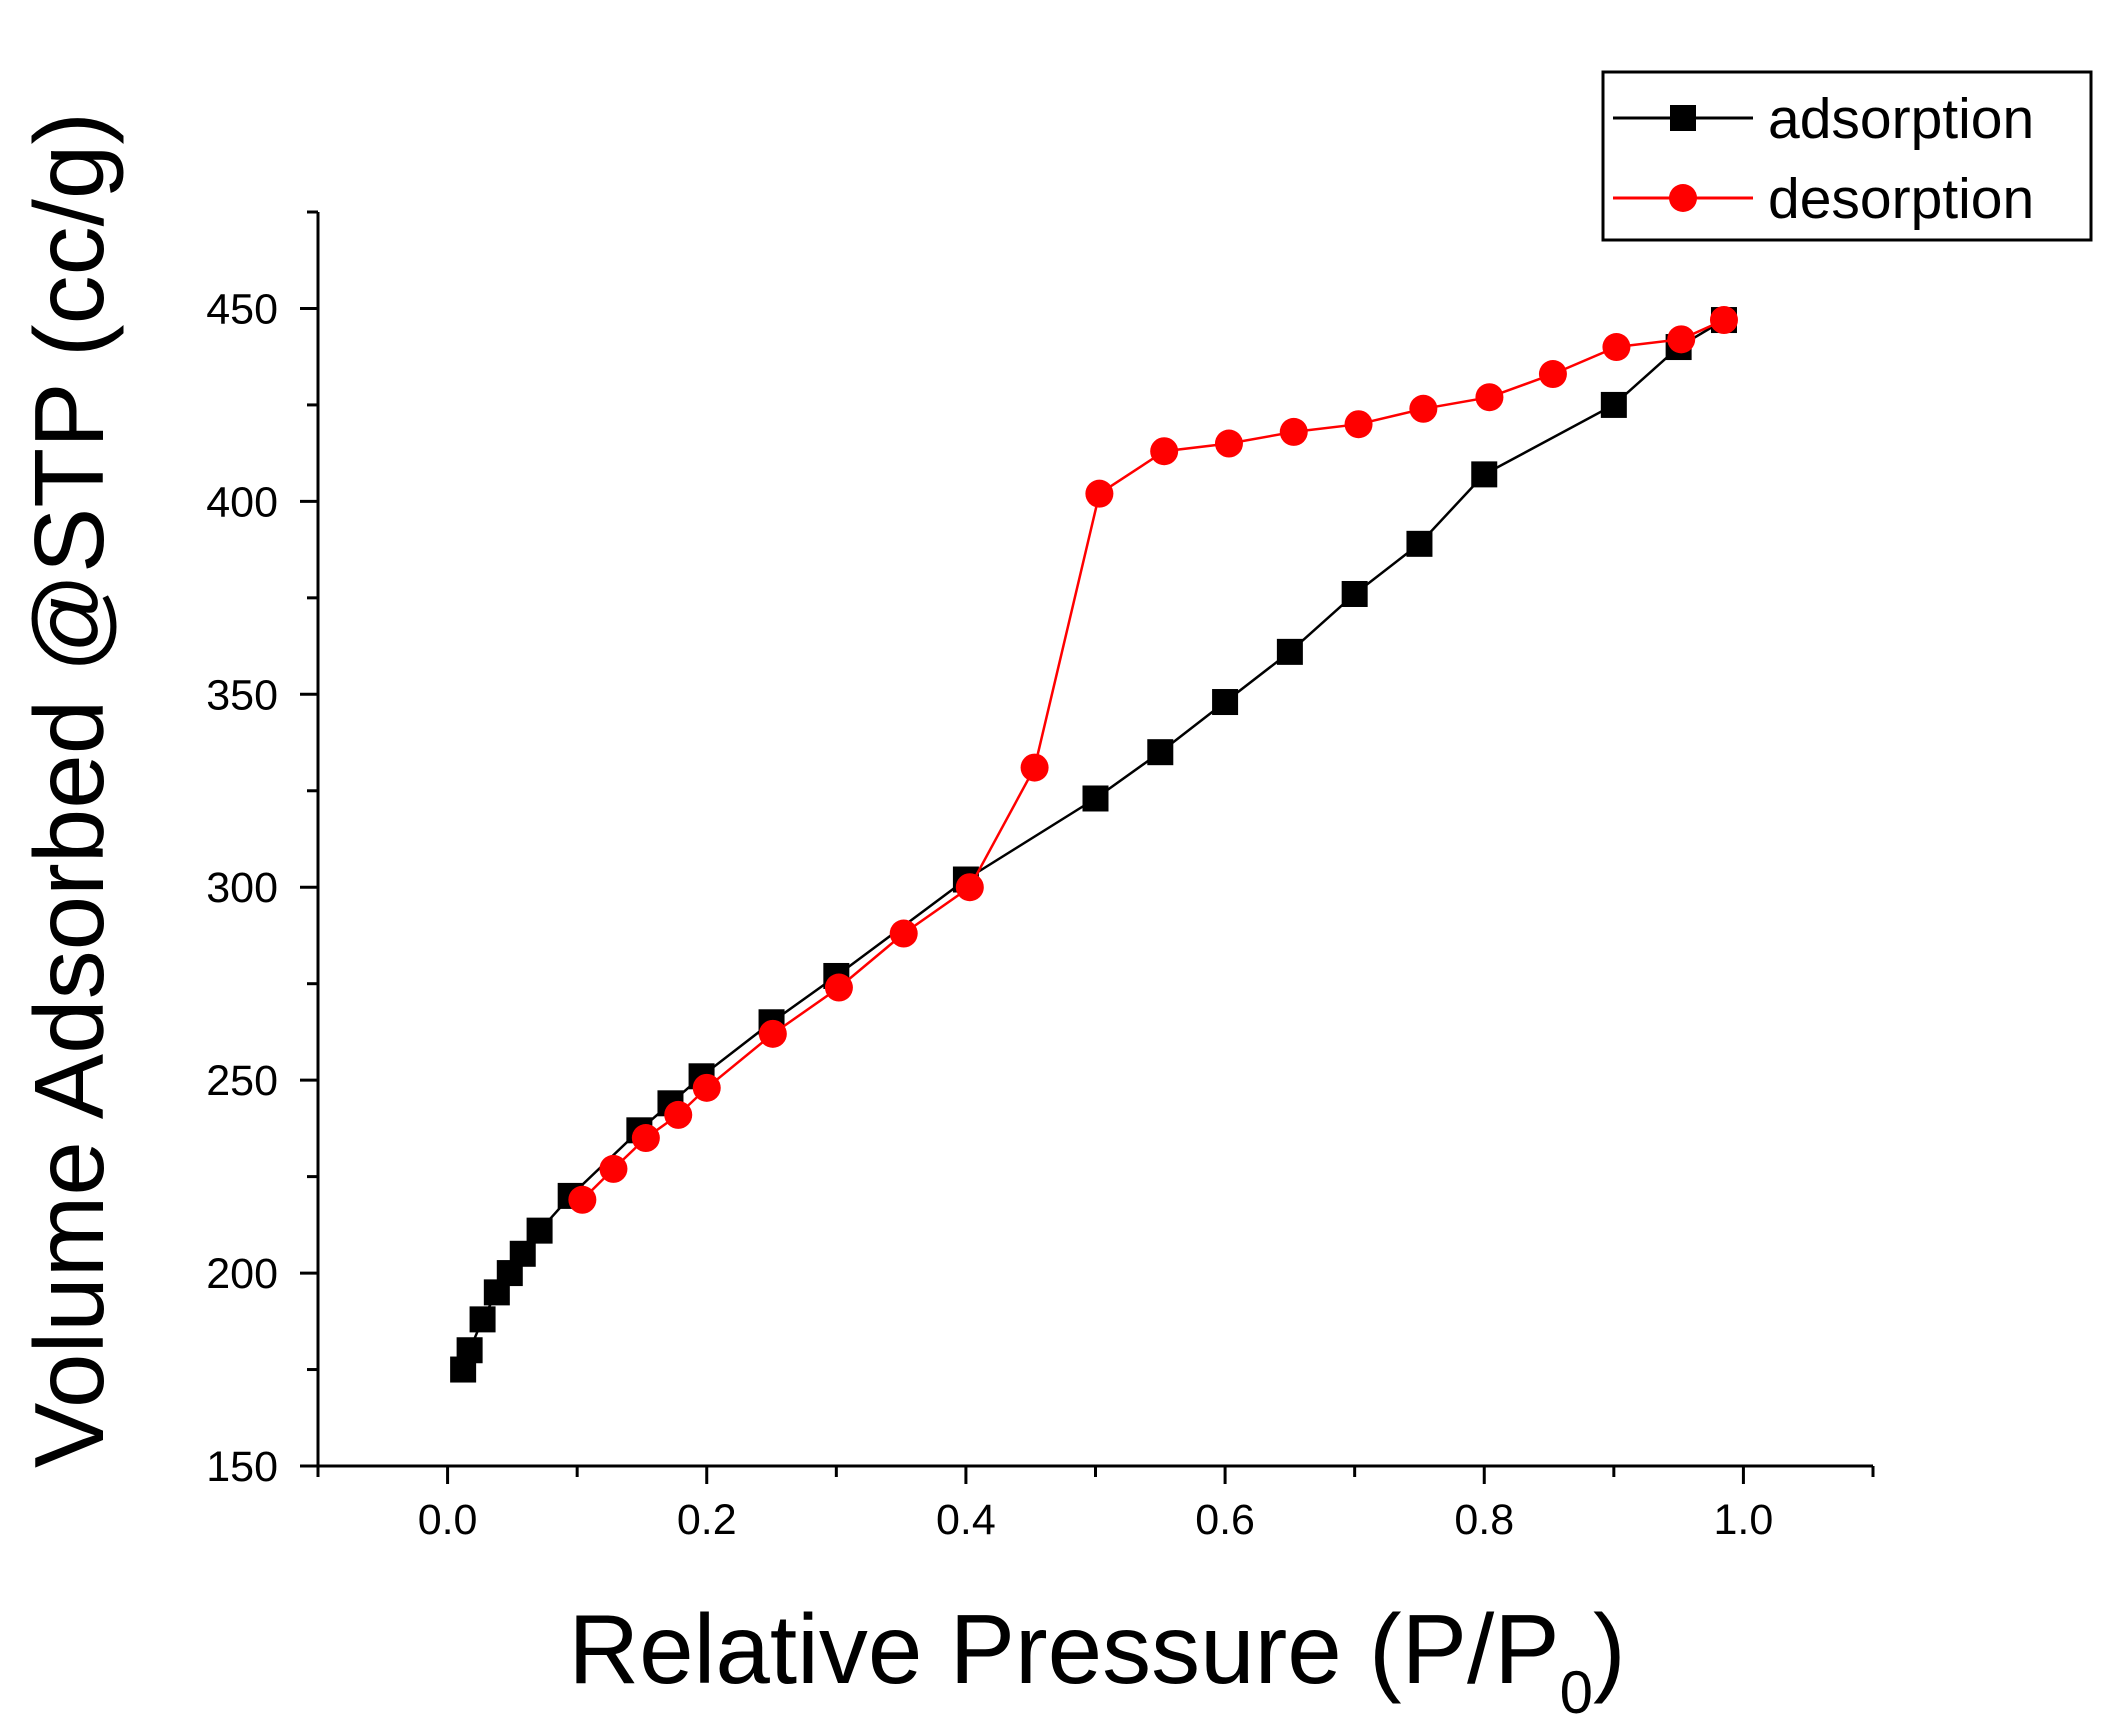  I want to click on x-tick-label: 0.4, so click(966, 1520).